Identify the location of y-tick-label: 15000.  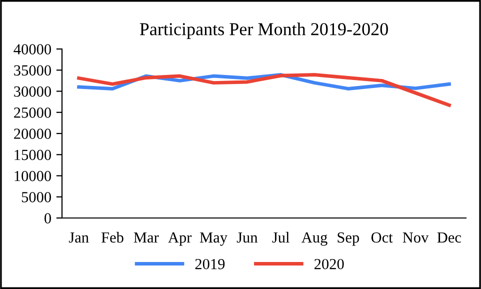
(32, 155).